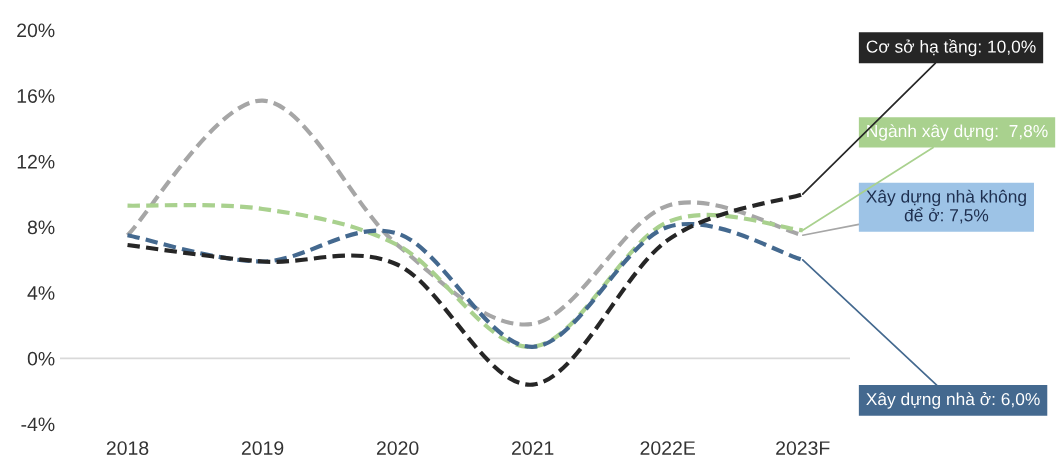 The width and height of the screenshot is (1058, 475). Describe the element at coordinates (951, 48) in the screenshot. I see `text: Cơ sở hạ tầng: 10,0%` at that location.